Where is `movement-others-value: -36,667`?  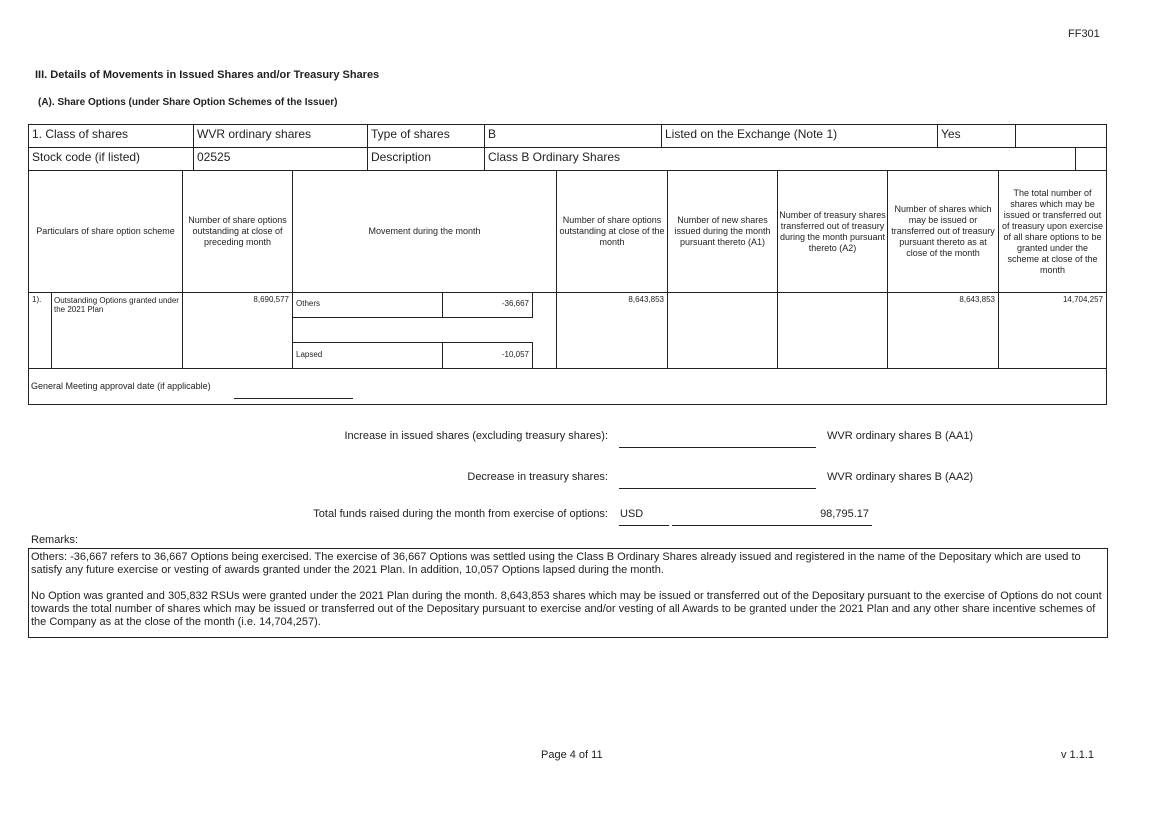
movement-others-value: -36,667 is located at coordinates (487, 305).